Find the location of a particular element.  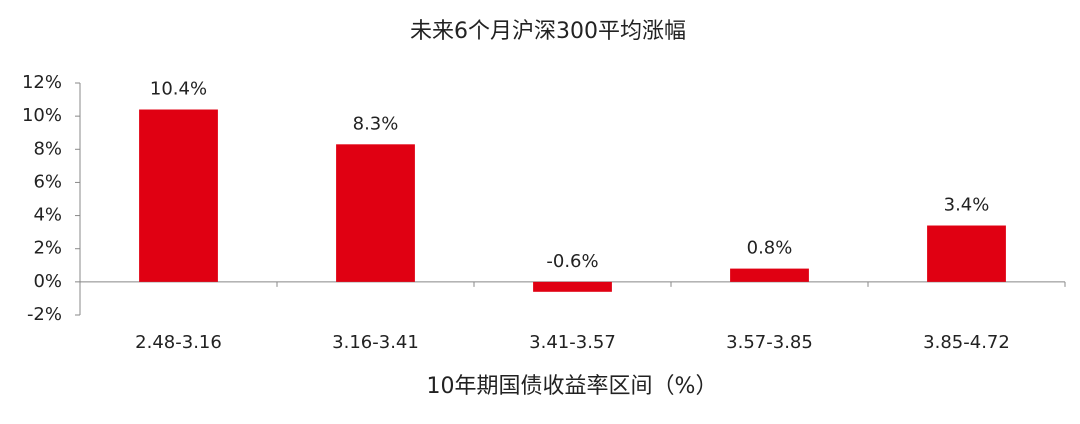

y-tick-label: -2% is located at coordinates (44, 314).